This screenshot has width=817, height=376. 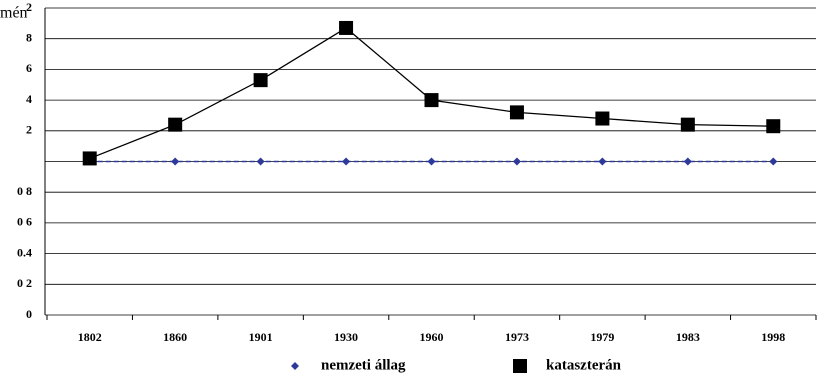 I want to click on y-tick-label: 0 8, so click(x=24, y=191).